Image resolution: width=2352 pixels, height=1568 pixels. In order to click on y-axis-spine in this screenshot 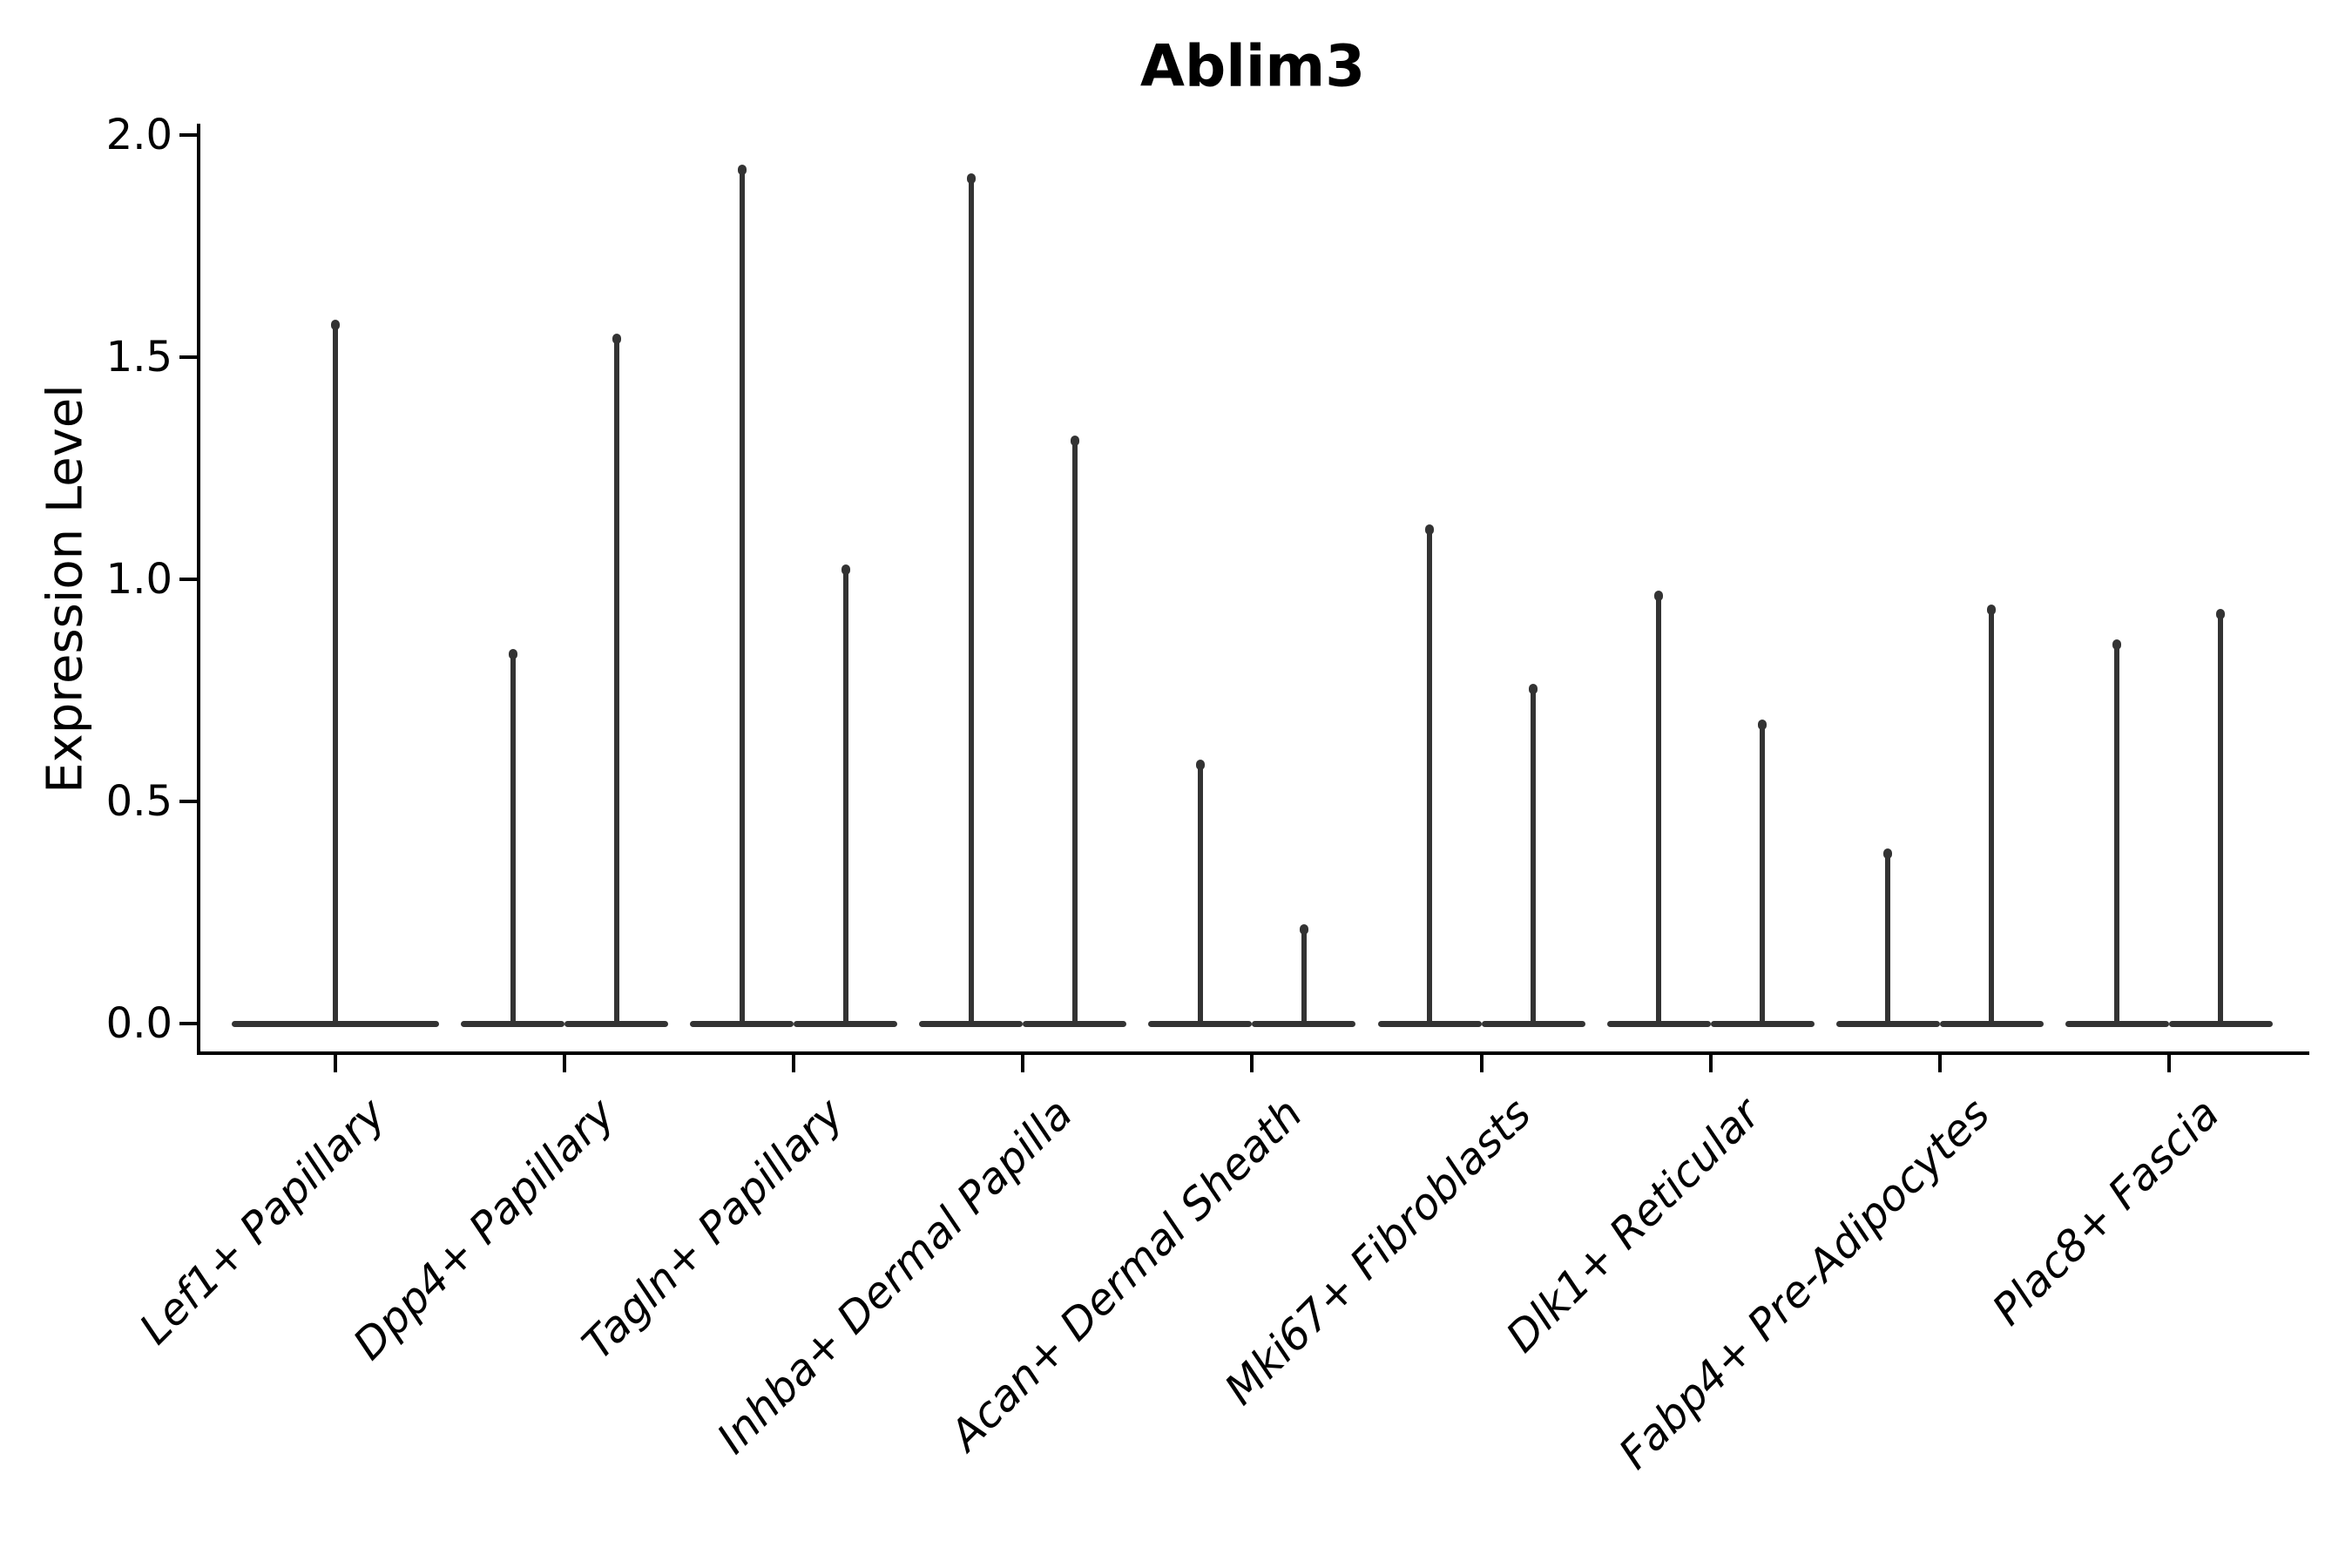, I will do `click(198, 589)`.